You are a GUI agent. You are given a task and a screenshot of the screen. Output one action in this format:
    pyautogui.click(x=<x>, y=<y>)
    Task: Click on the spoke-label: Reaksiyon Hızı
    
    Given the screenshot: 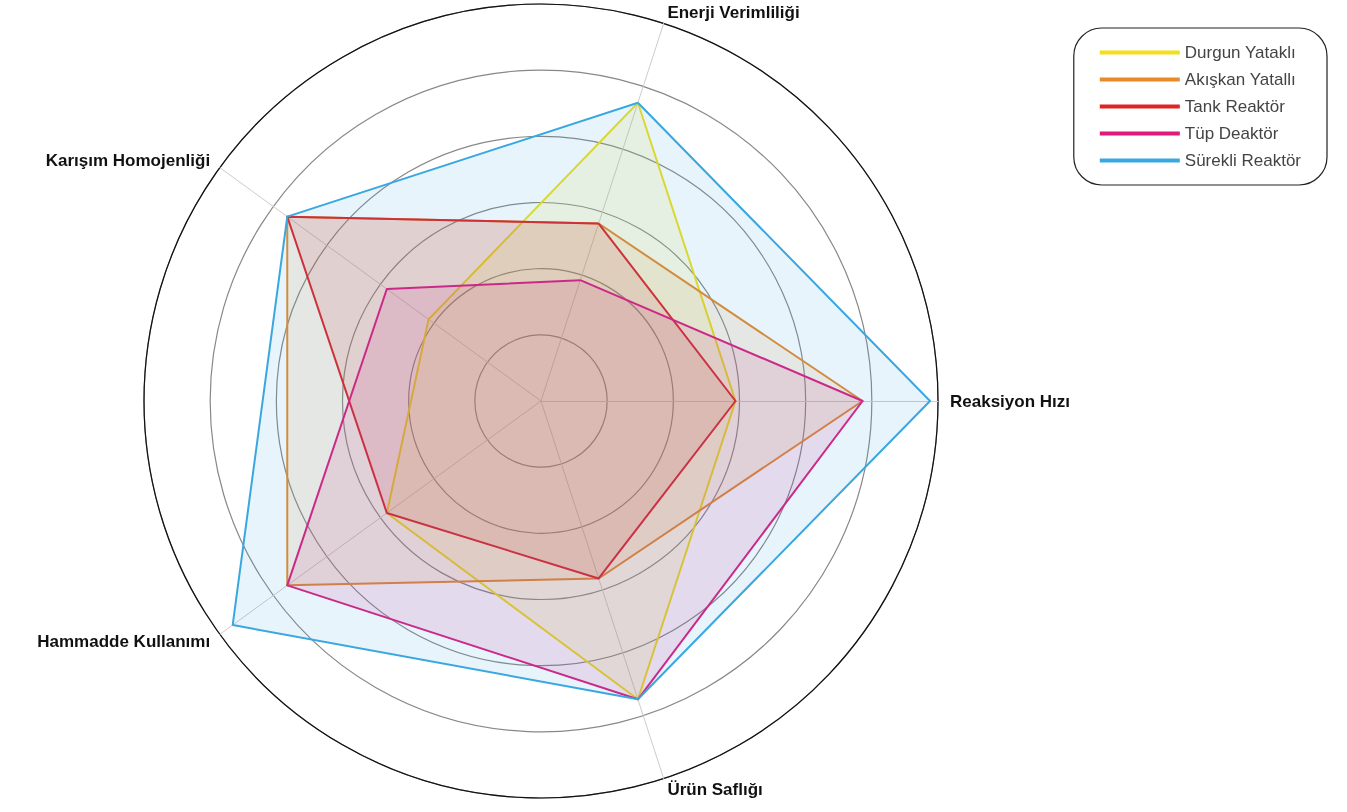 What is the action you would take?
    pyautogui.click(x=1010, y=401)
    